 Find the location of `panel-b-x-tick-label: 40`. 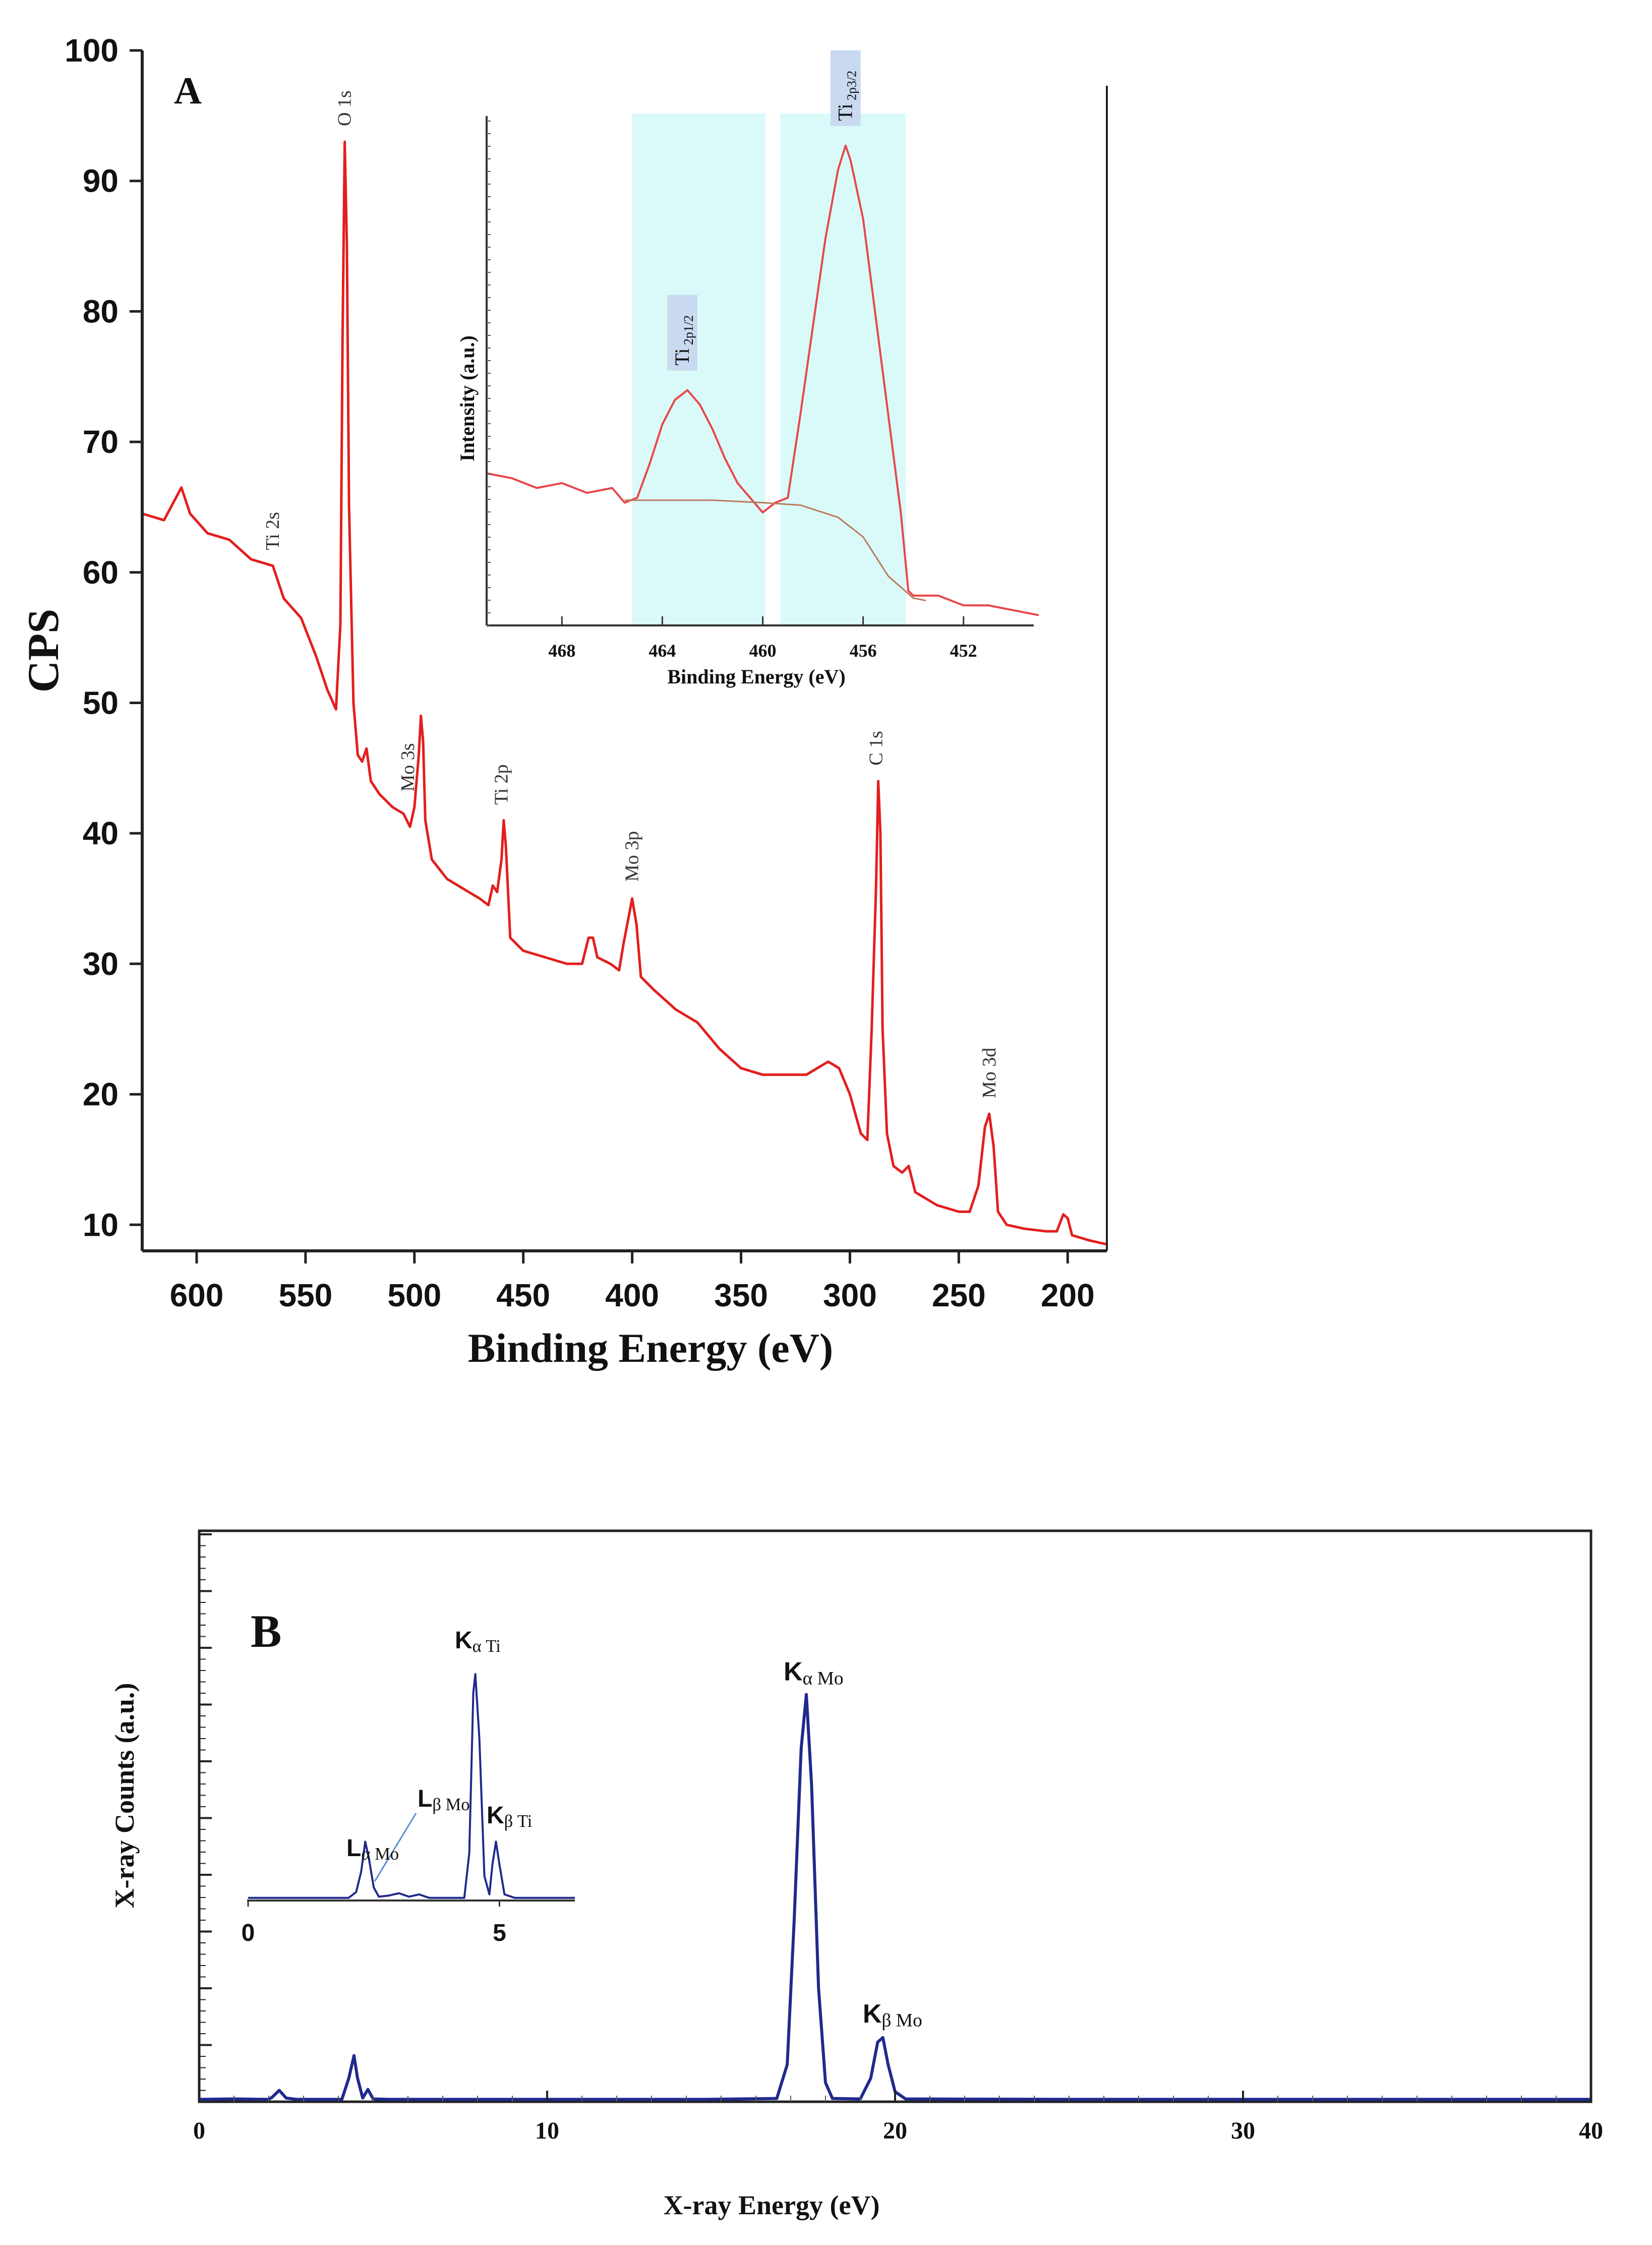

panel-b-x-tick-label: 40 is located at coordinates (1591, 2130).